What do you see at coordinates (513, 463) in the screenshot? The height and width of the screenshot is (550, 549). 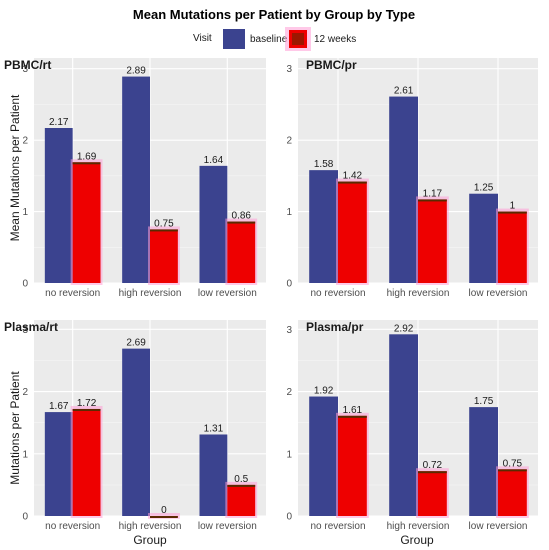 I see `data-label-12-weeks-low-reversion: 0.75` at bounding box center [513, 463].